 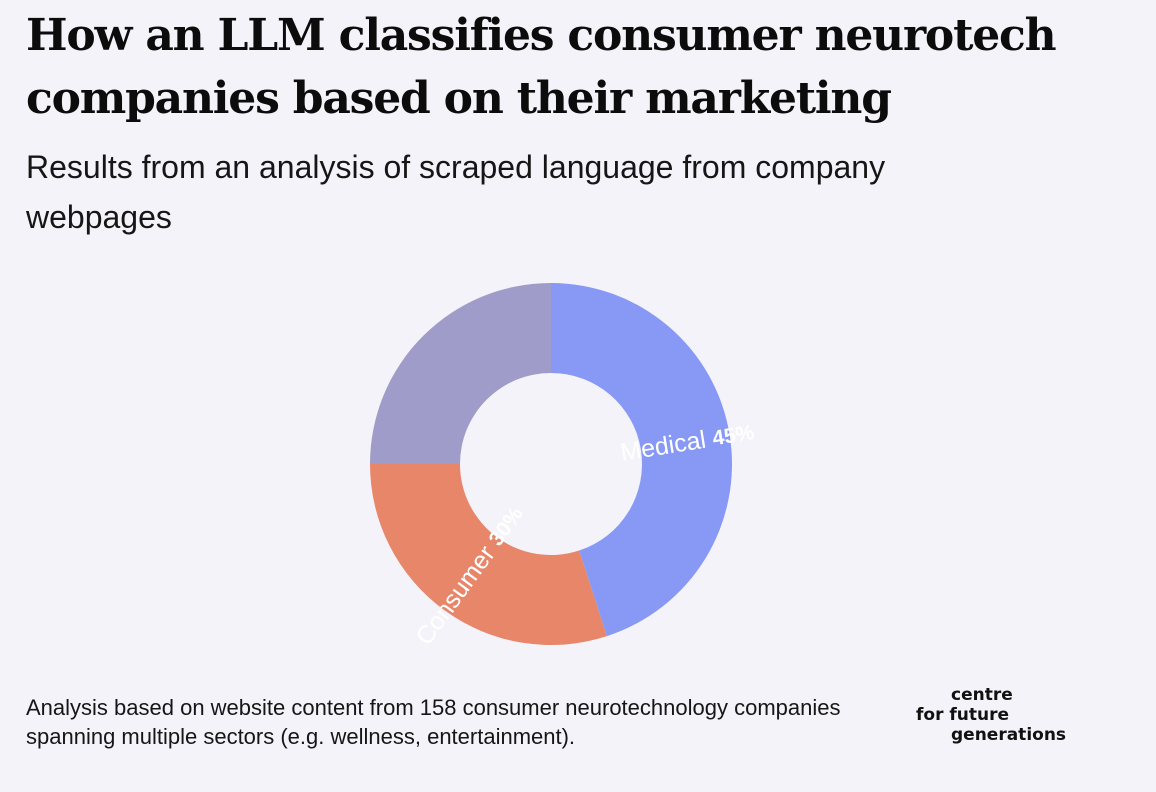 What do you see at coordinates (963, 715) in the screenshot?
I see `logo-line-for-future: for future` at bounding box center [963, 715].